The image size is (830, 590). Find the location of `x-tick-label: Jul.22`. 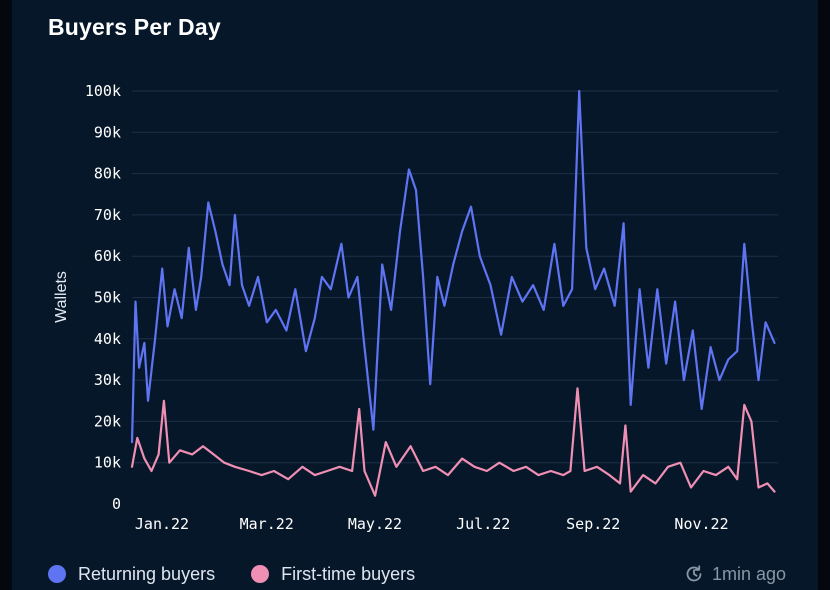

x-tick-label: Jul.22 is located at coordinates (483, 524).